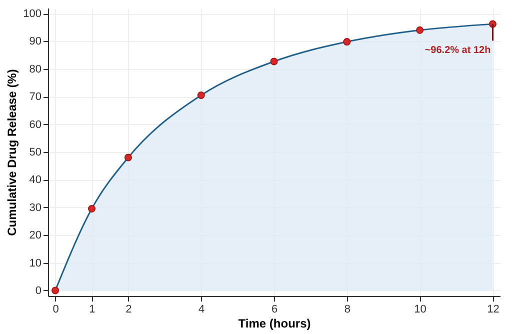 This screenshot has width=512, height=334. Describe the element at coordinates (457, 50) in the screenshot. I see `annotation: ~96.2% at 12h` at that location.